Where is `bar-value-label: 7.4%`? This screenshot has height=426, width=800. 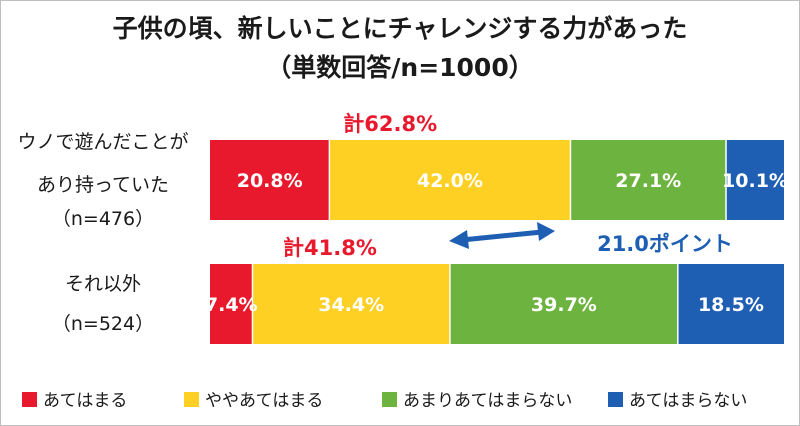
bar-value-label: 7.4% is located at coordinates (231, 305).